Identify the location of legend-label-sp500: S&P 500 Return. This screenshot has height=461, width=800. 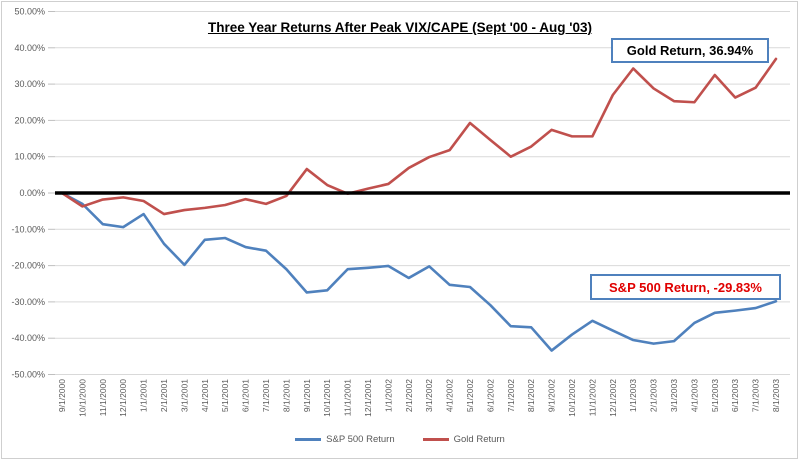
(360, 439).